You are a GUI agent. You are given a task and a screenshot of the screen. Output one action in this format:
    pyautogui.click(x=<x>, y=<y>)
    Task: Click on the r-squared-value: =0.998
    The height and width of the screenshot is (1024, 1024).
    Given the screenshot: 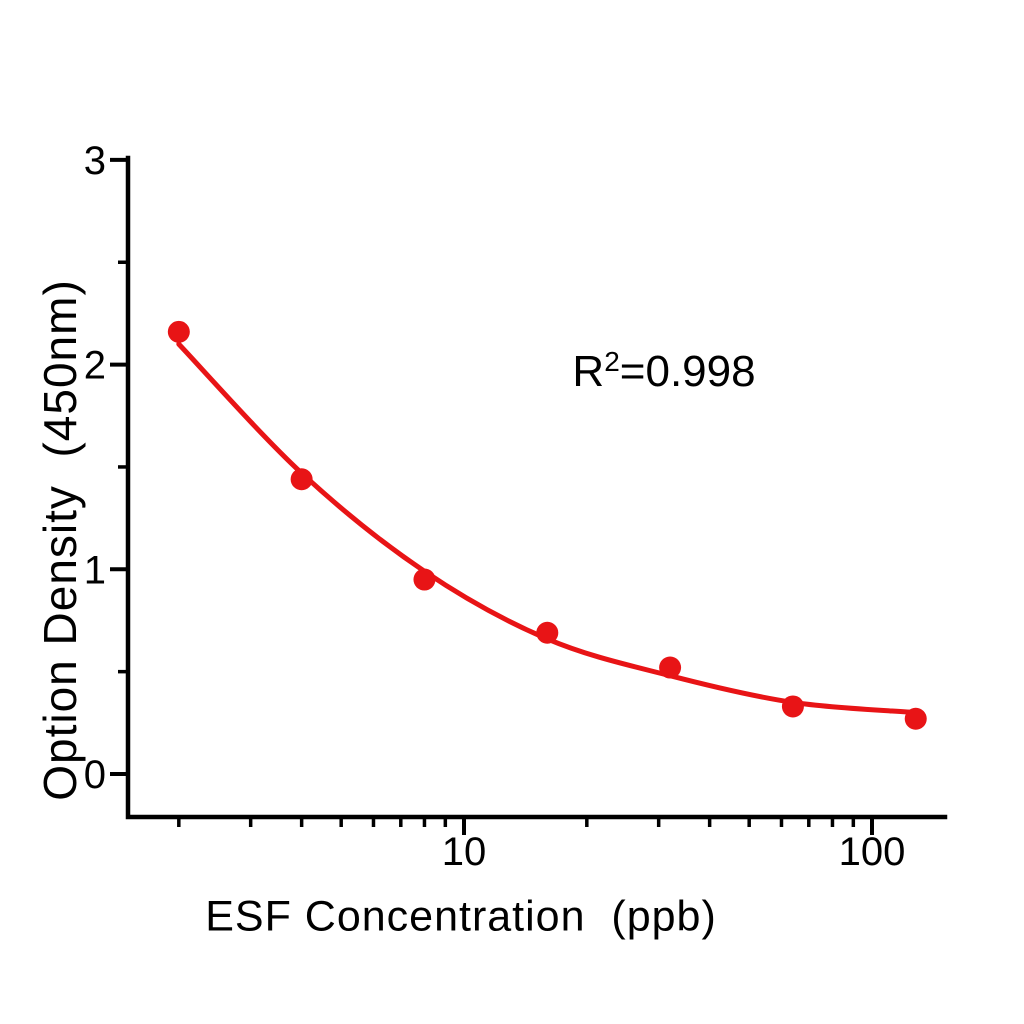 What is the action you would take?
    pyautogui.click(x=687, y=371)
    